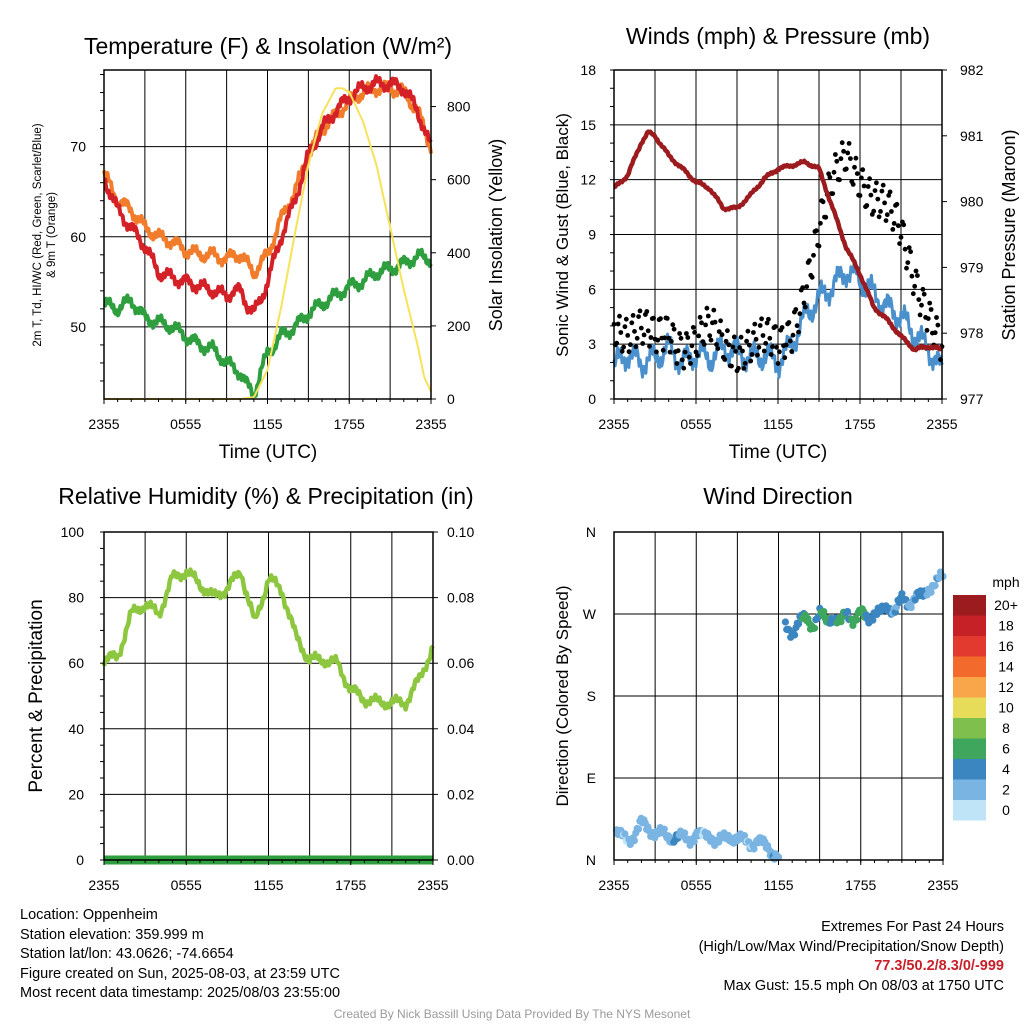 The image size is (1024, 1024). Describe the element at coordinates (1006, 810) in the screenshot. I see `colorbar-label: 0` at that location.